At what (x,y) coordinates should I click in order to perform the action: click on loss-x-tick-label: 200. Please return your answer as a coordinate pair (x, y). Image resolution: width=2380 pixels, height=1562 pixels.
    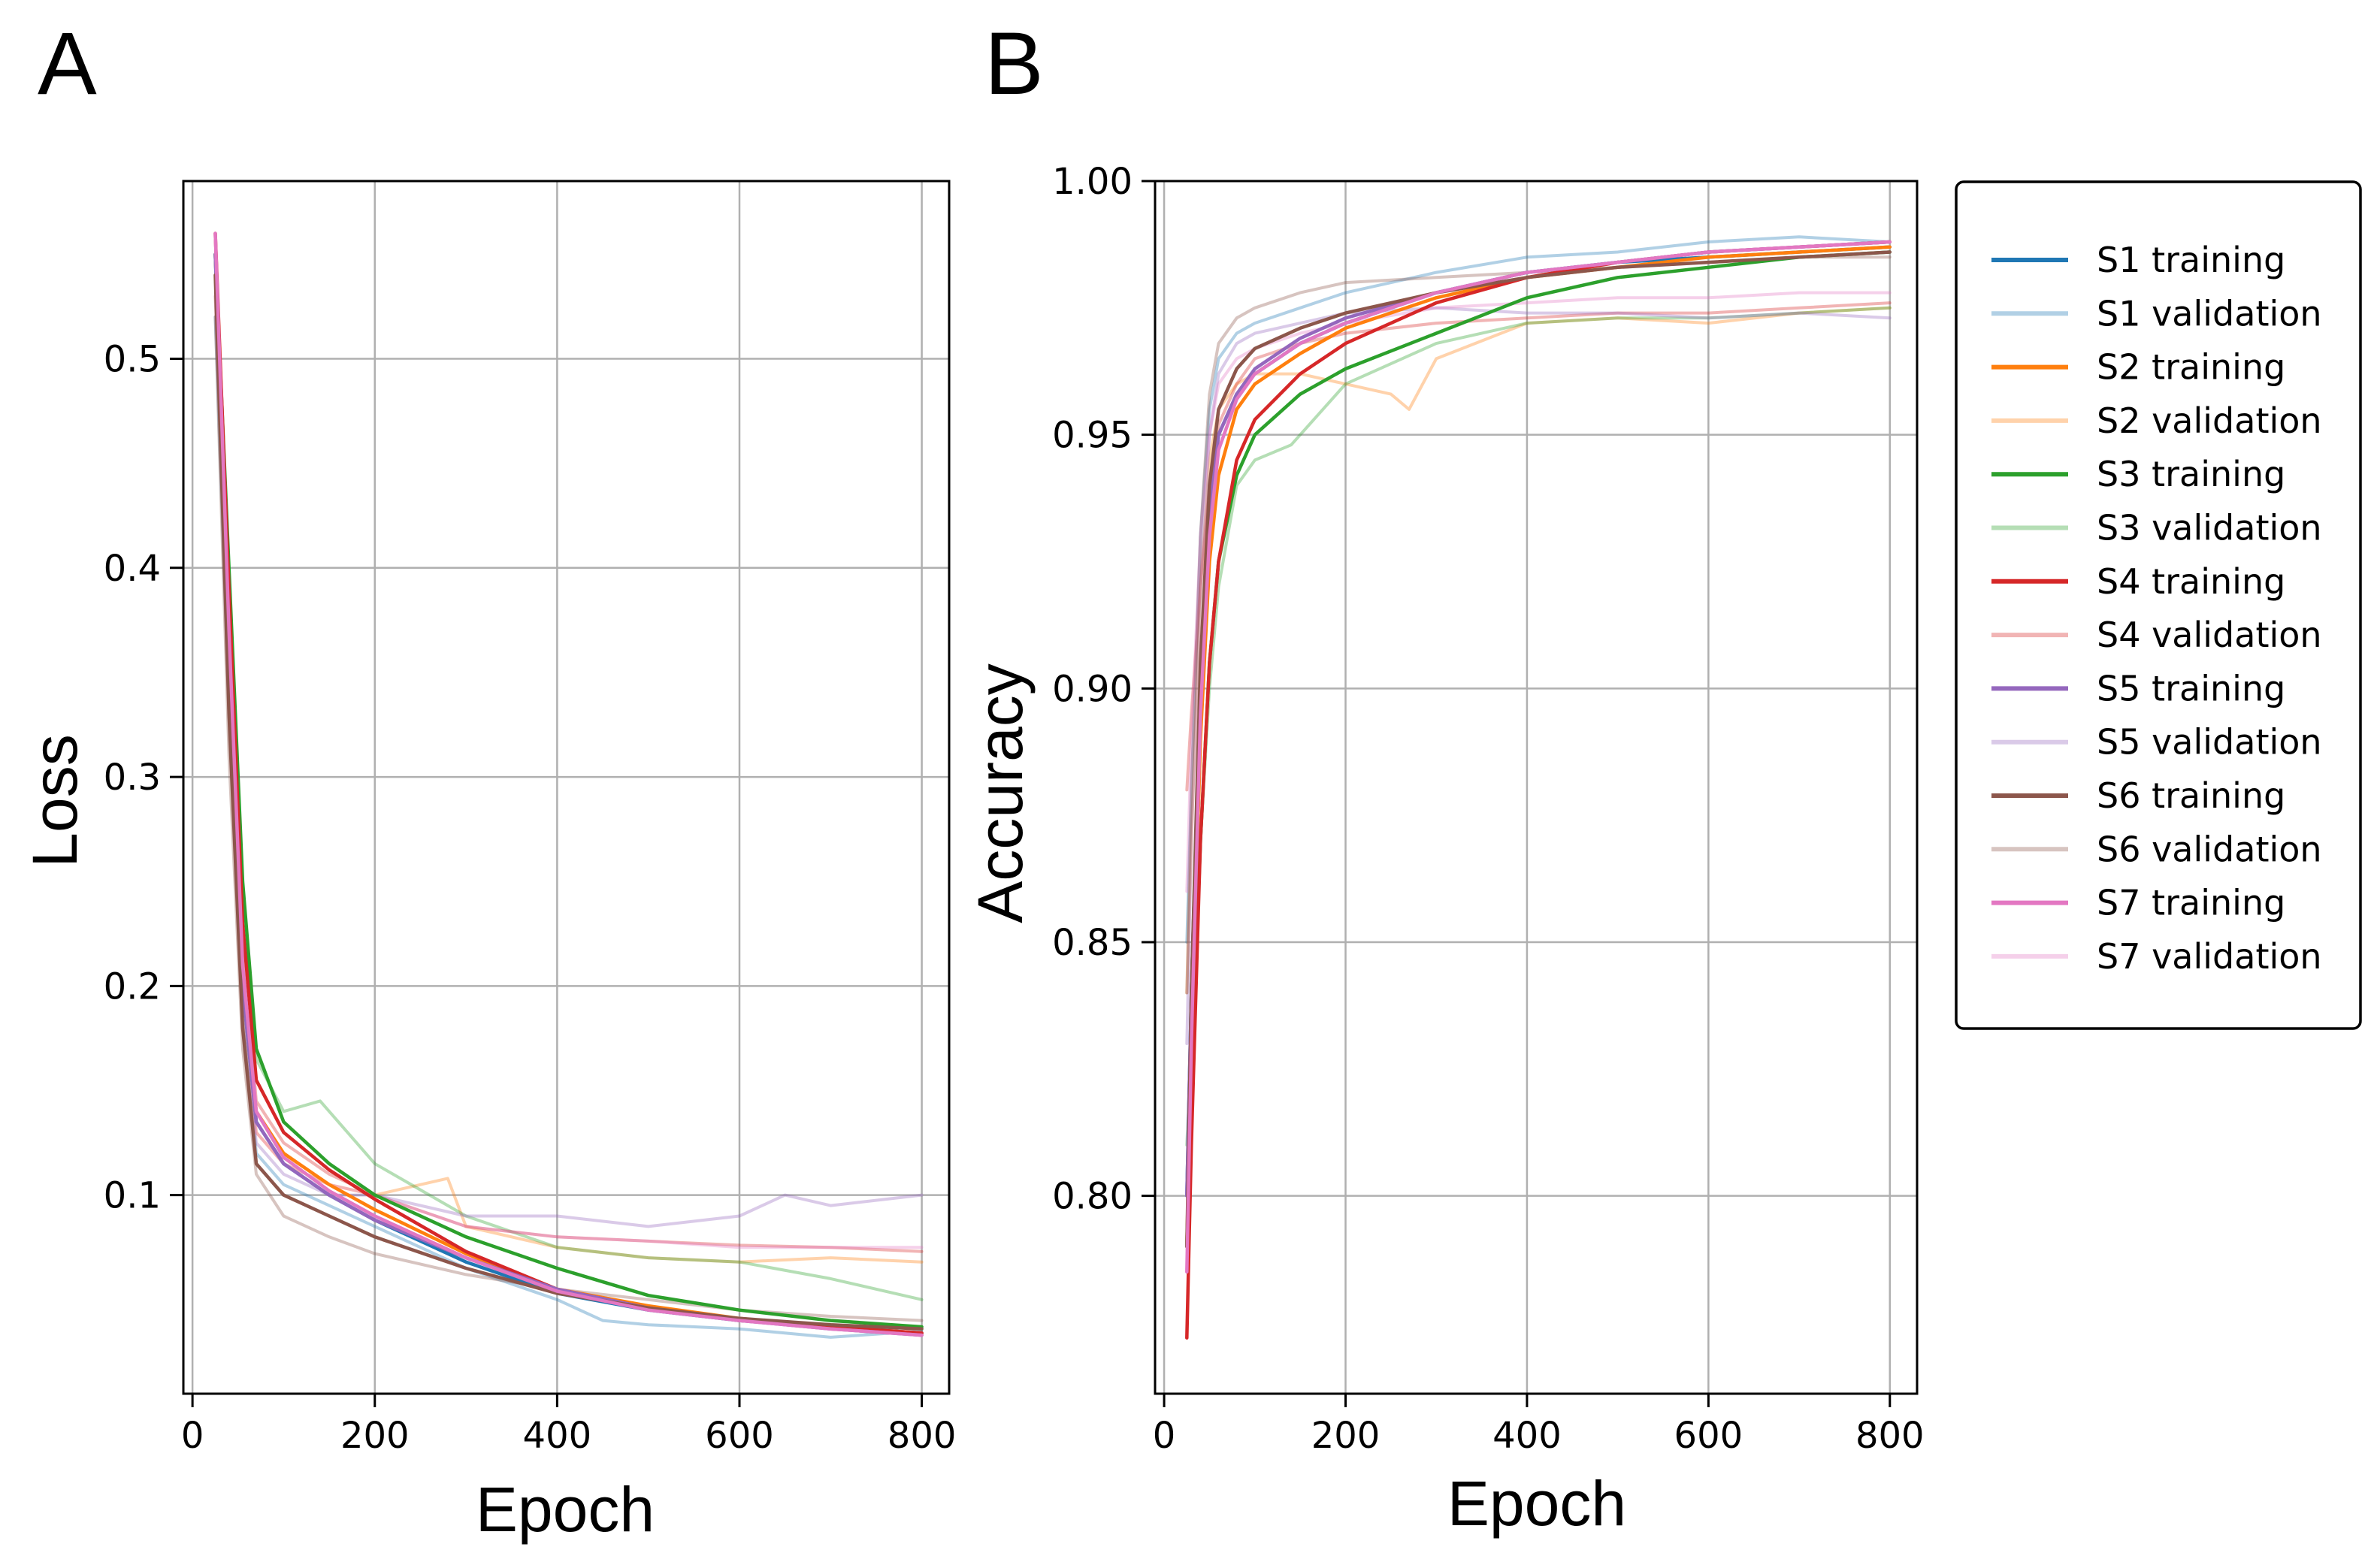
    Looking at the image, I should click on (375, 1436).